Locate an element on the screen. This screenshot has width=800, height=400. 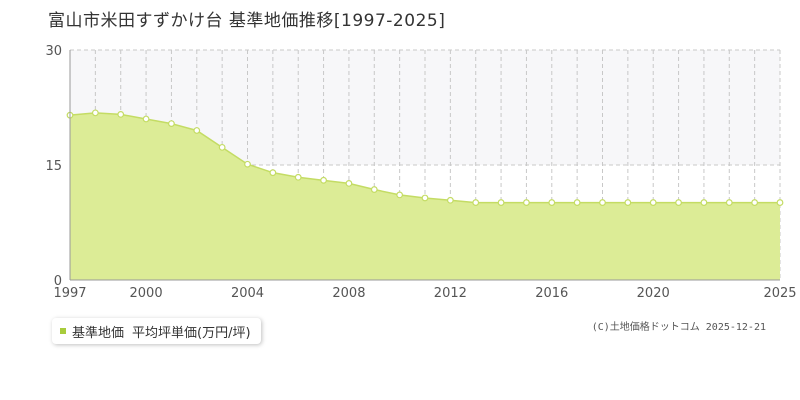
y-tick-label: 0 is located at coordinates (58, 281).